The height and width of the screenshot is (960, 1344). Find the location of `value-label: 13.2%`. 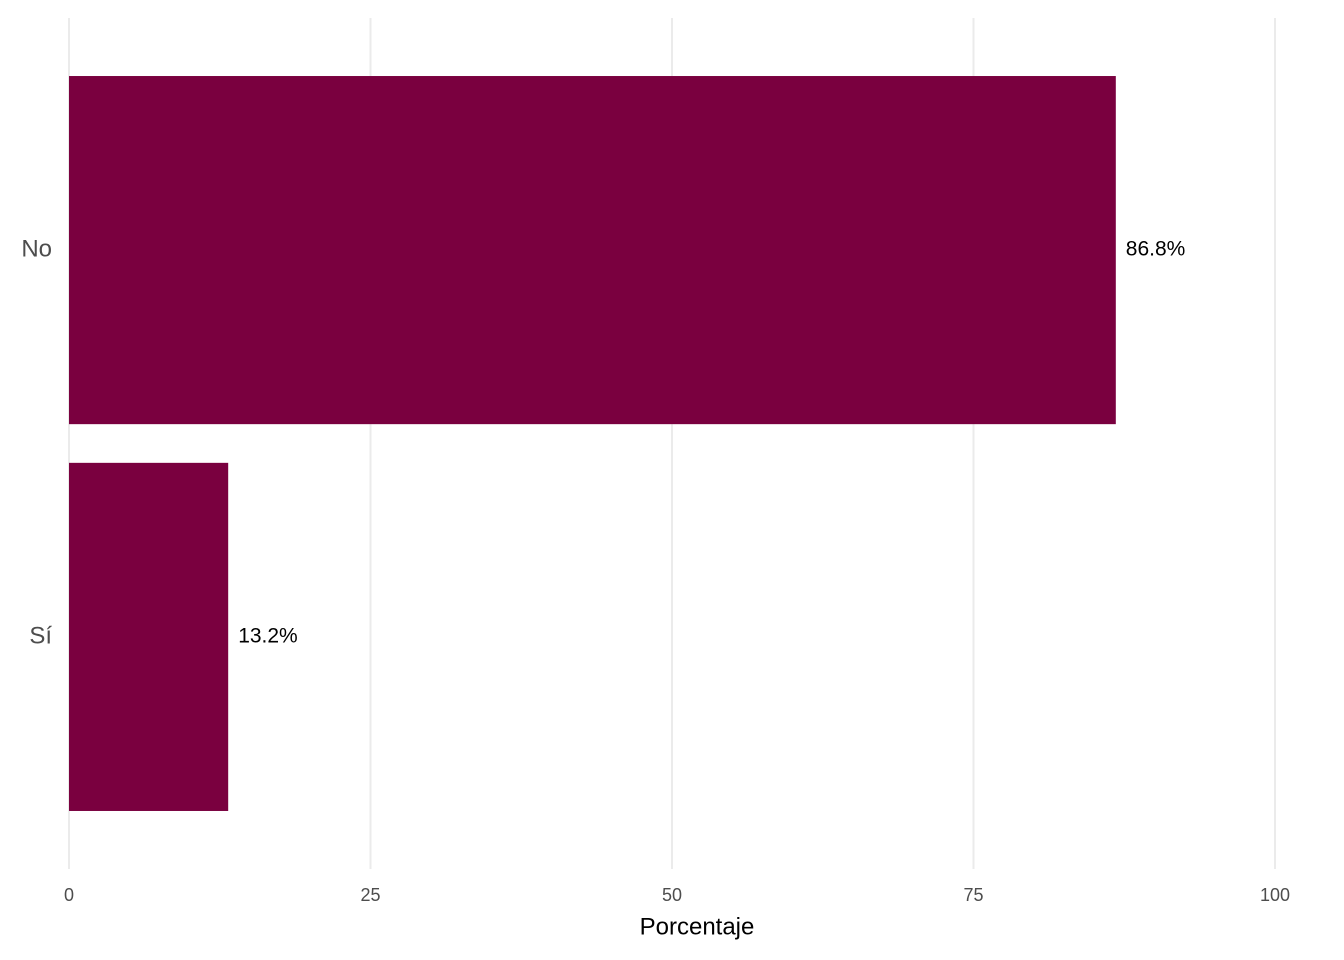

value-label: 13.2% is located at coordinates (268, 635).